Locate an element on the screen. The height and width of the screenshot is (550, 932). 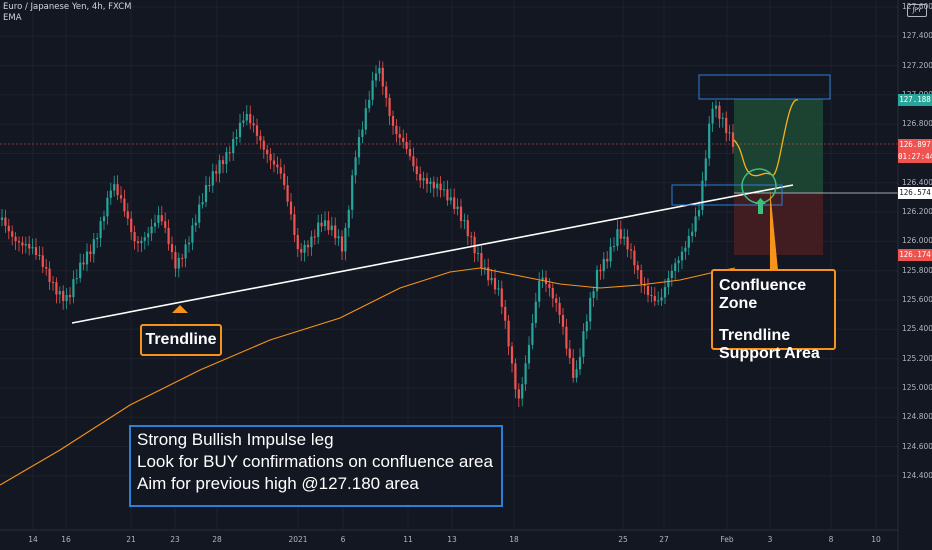
current-price-tag: 126.897 is located at coordinates (915, 145).